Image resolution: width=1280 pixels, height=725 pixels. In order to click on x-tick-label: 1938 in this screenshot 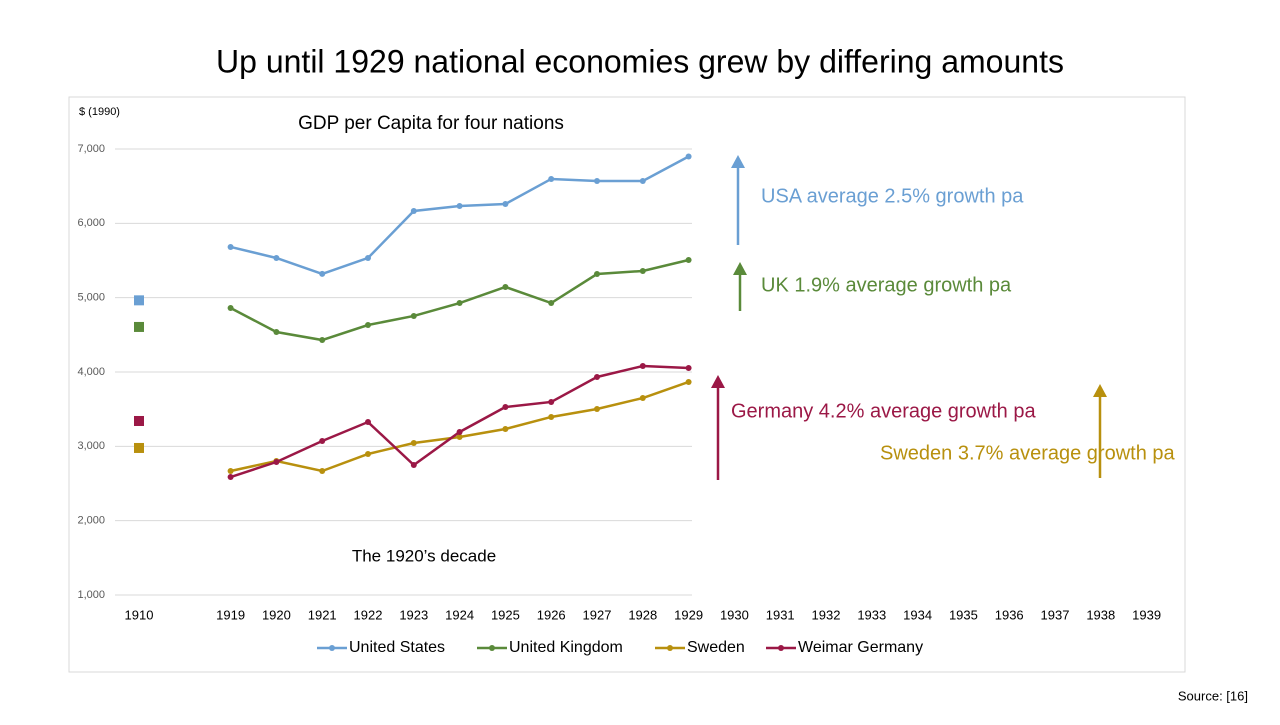, I will do `click(1100, 614)`.